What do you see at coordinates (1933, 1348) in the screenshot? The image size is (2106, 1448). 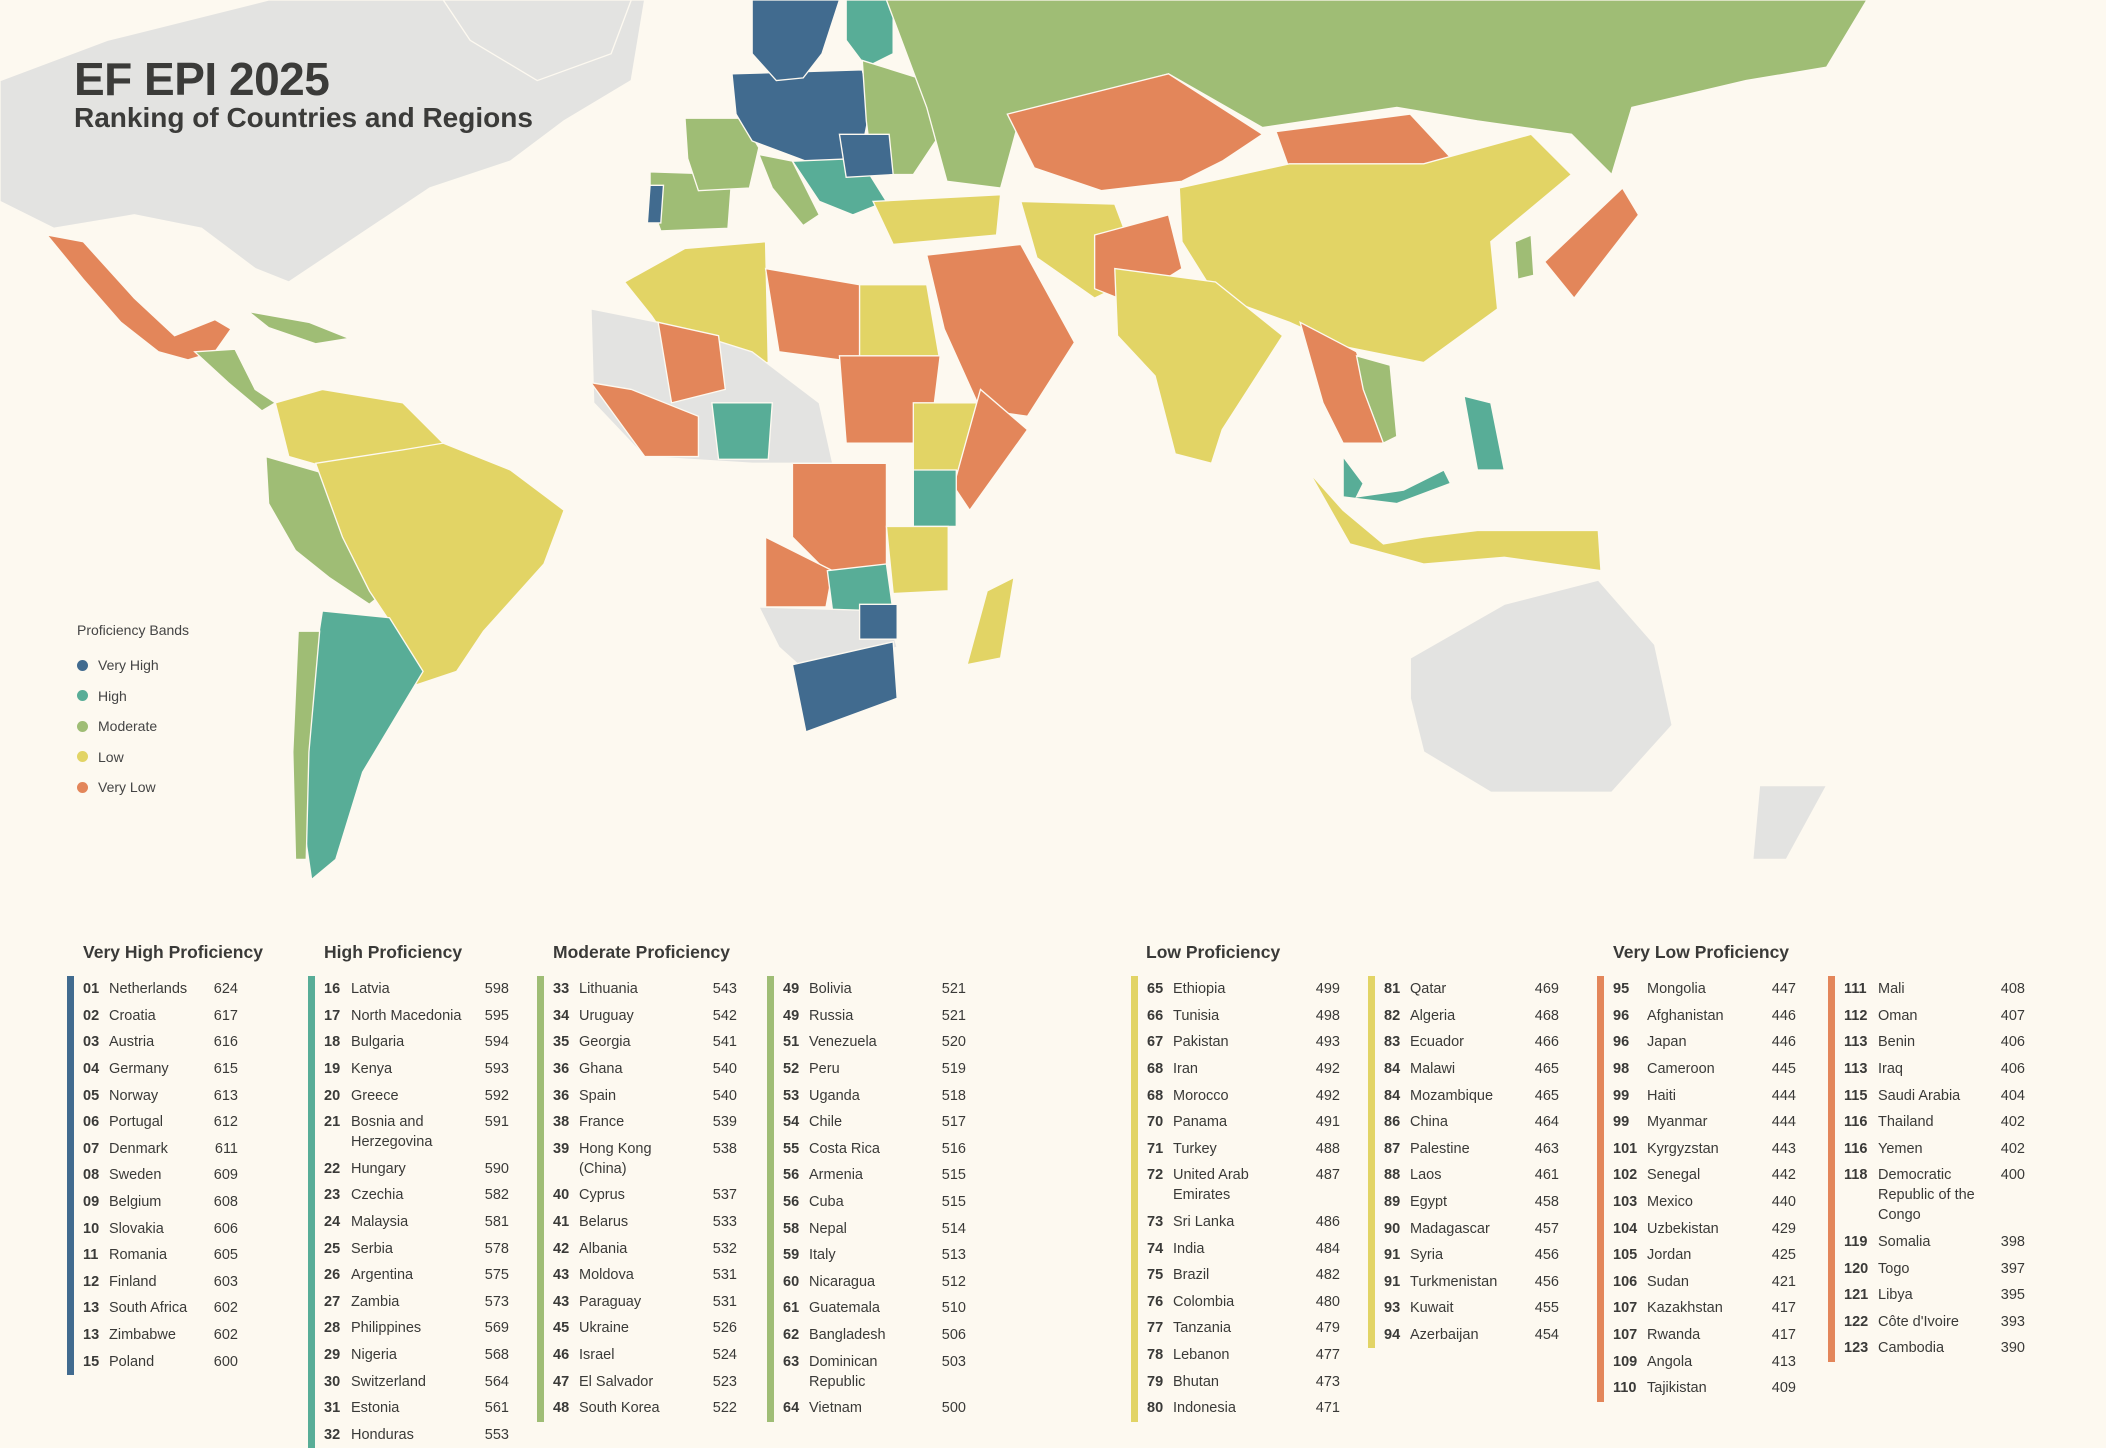 I see `country-name: Cambodia` at bounding box center [1933, 1348].